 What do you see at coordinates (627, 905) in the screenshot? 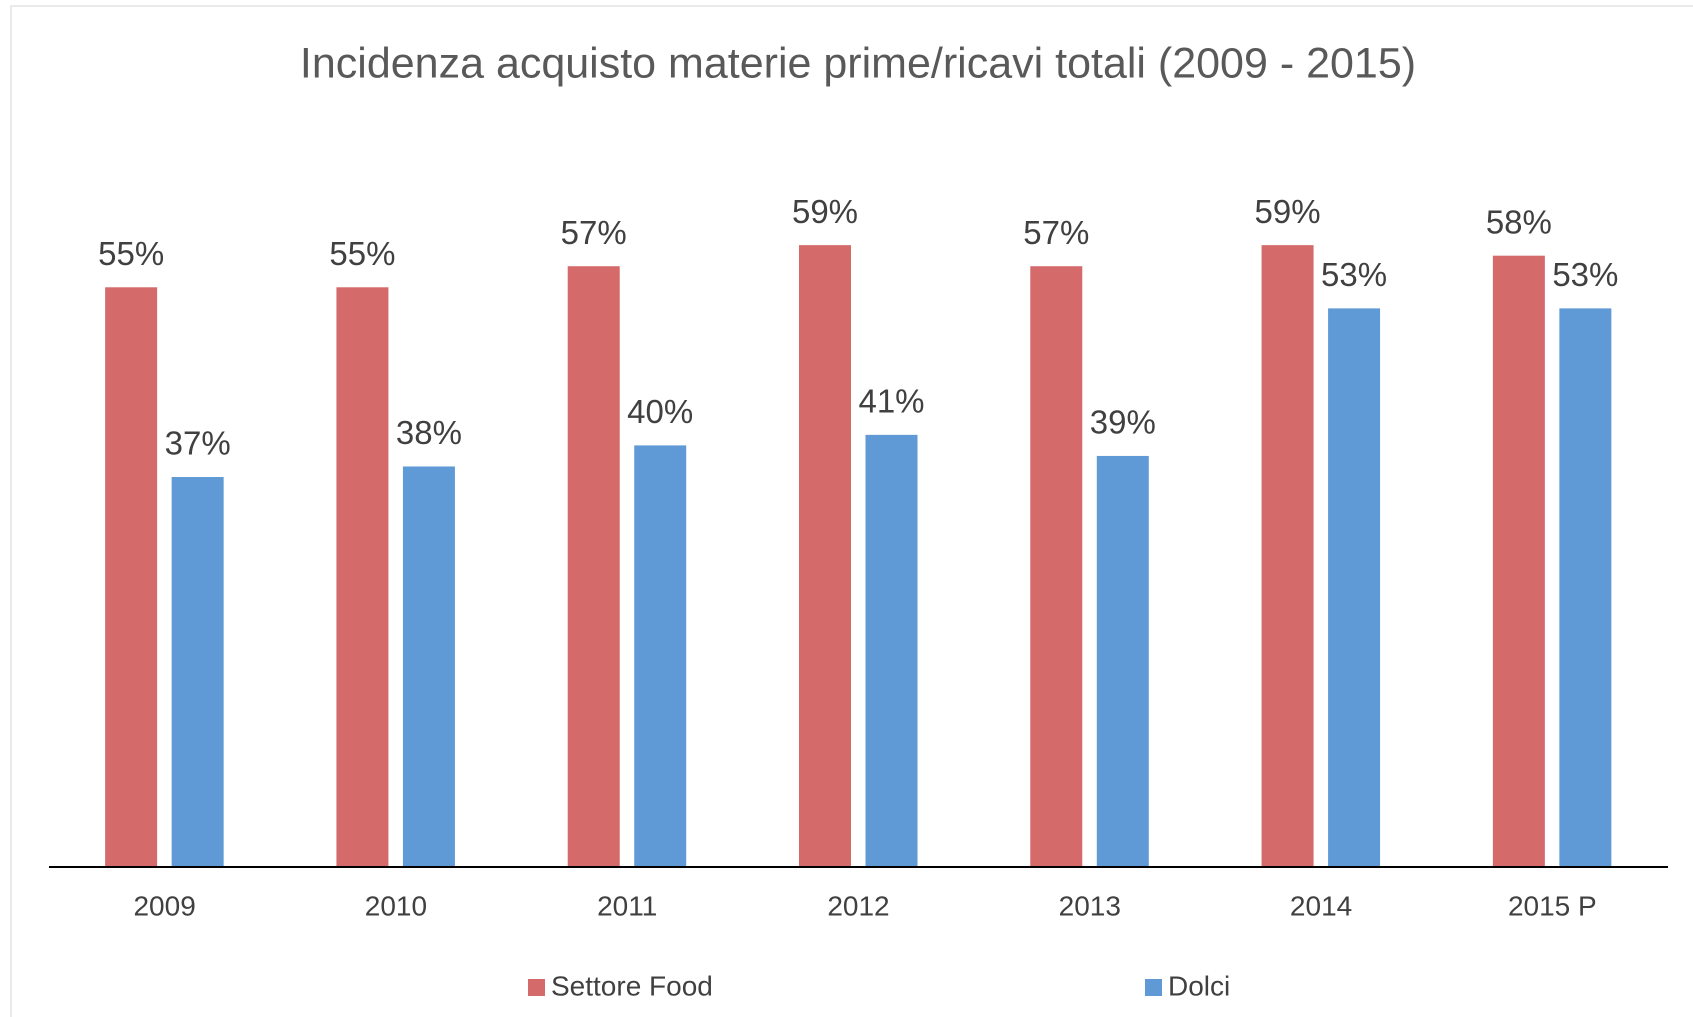
I see `x-tick-label: 2011` at bounding box center [627, 905].